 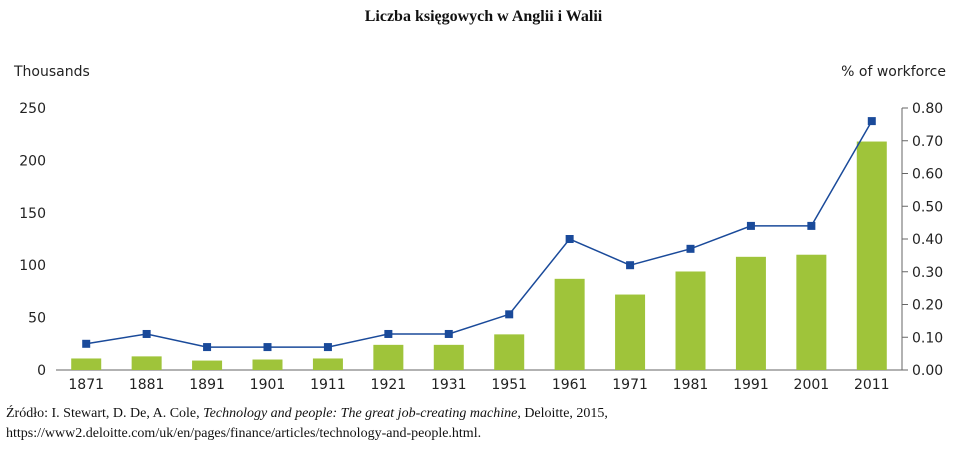 What do you see at coordinates (927, 207) in the screenshot?
I see `right-tick-label: 0.50` at bounding box center [927, 207].